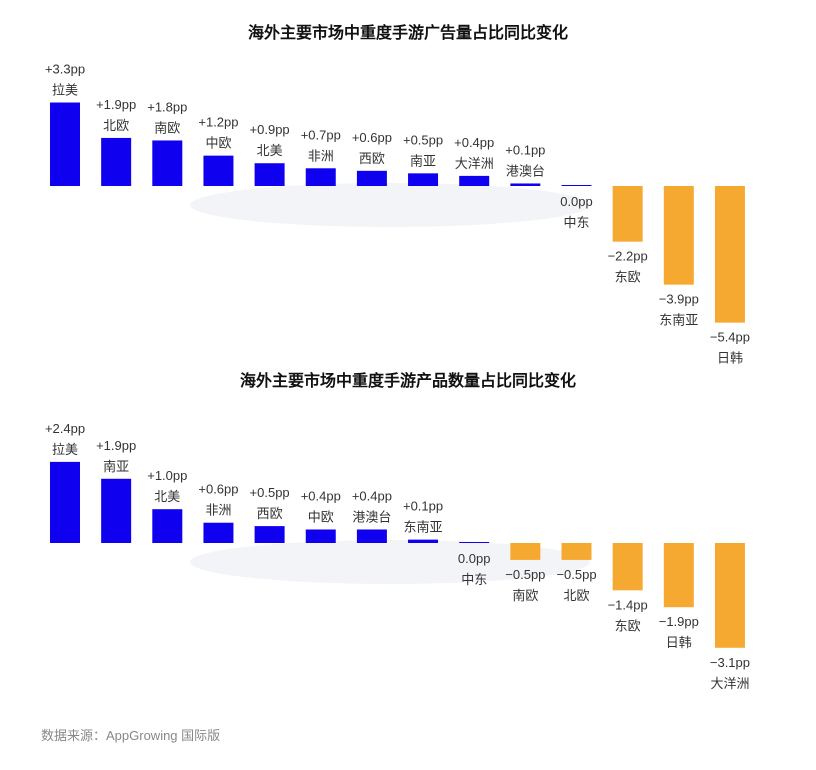 The width and height of the screenshot is (816, 770). I want to click on value-label: +0.9pp, so click(270, 129).